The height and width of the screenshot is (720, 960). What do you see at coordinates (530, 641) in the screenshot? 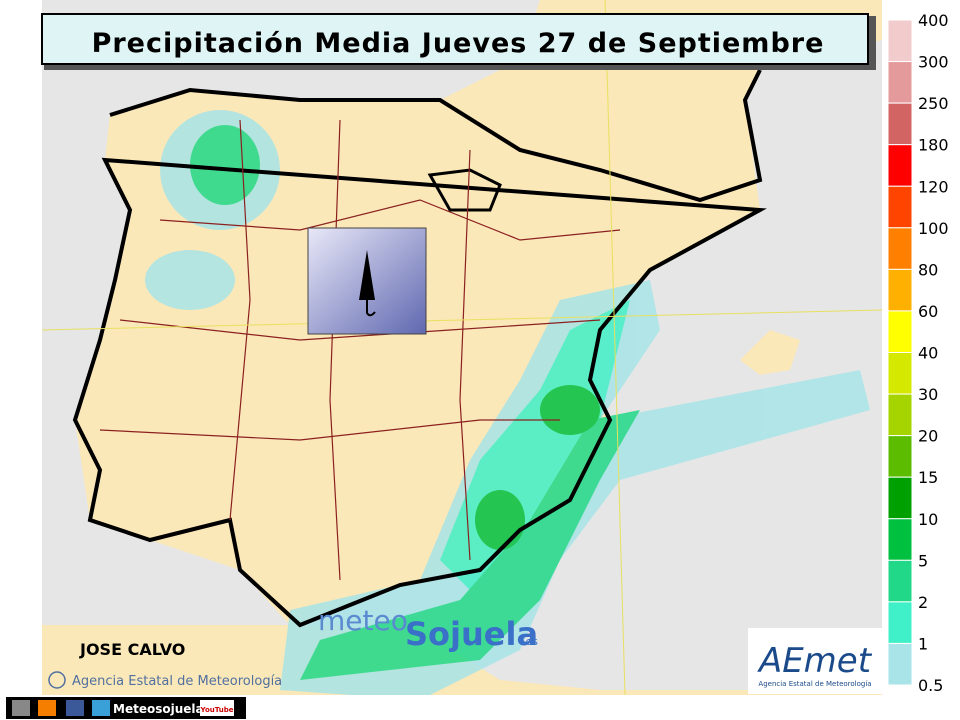
I see `brand-es: .es` at bounding box center [530, 641].